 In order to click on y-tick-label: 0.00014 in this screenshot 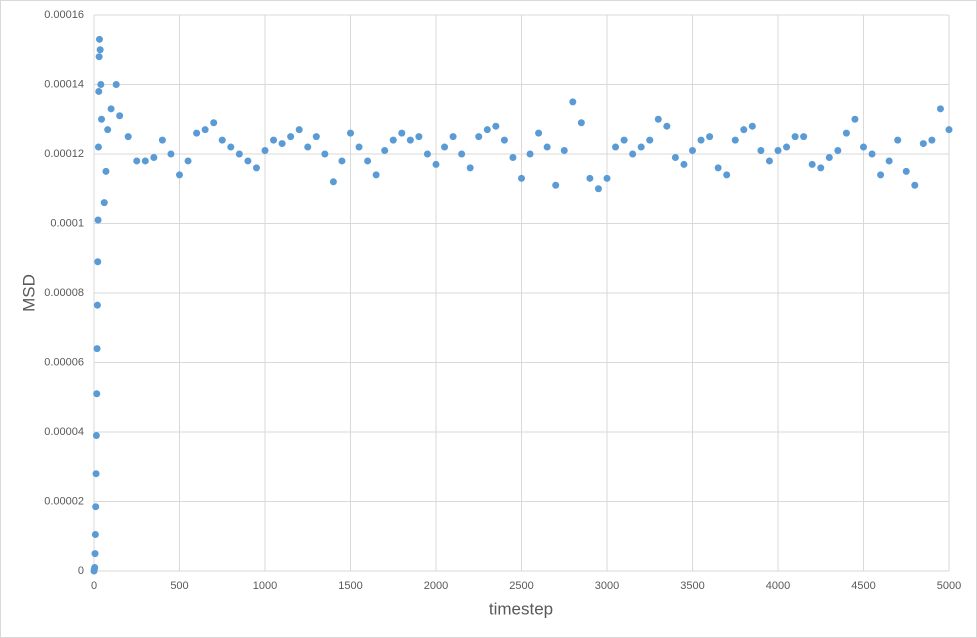, I will do `click(64, 84)`.